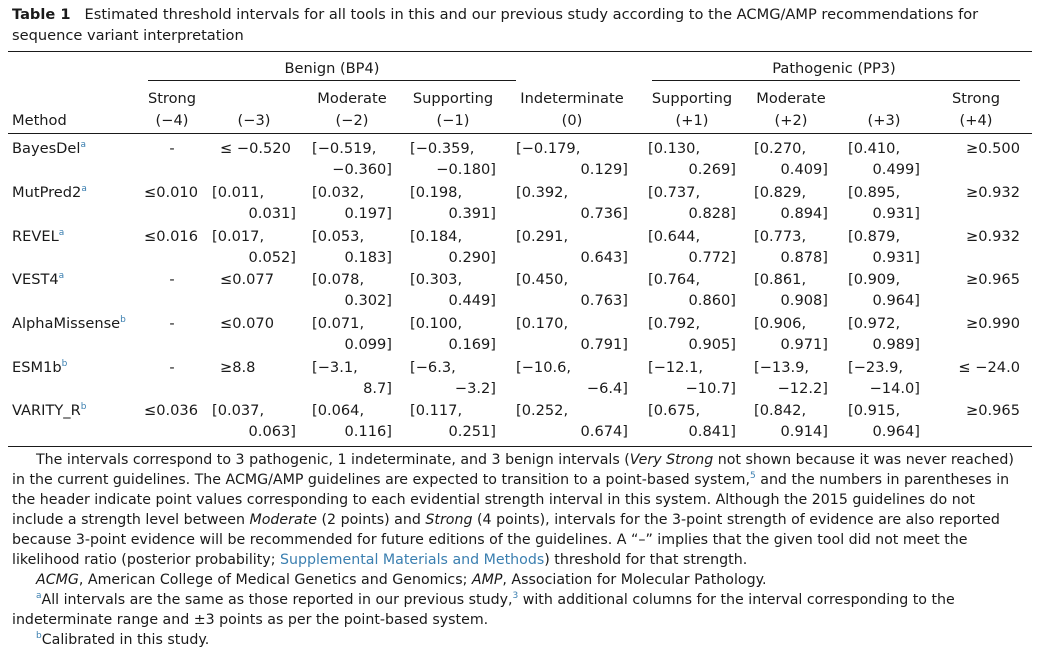  I want to click on interval-upper: 0.860], so click(712, 300).